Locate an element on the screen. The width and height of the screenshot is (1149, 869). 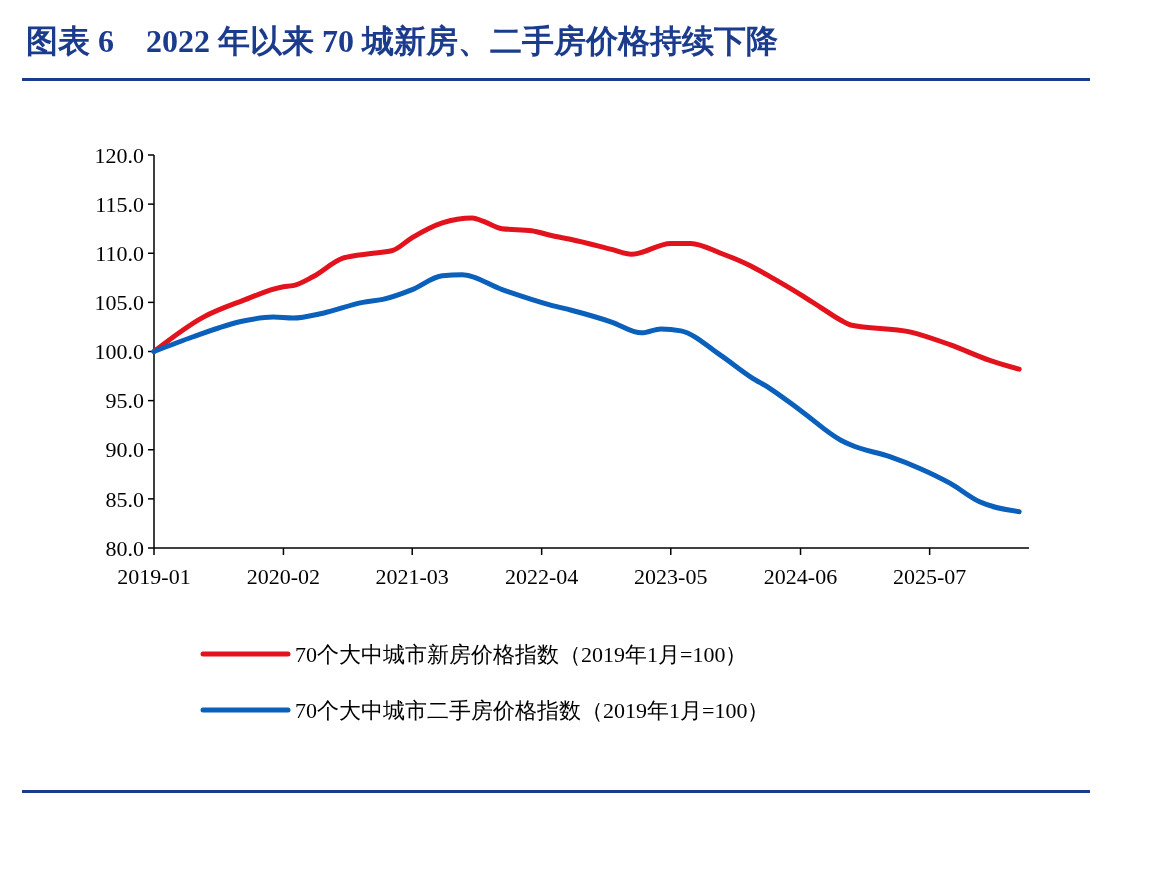
y-tick-label: 85.0 is located at coordinates (124, 499).